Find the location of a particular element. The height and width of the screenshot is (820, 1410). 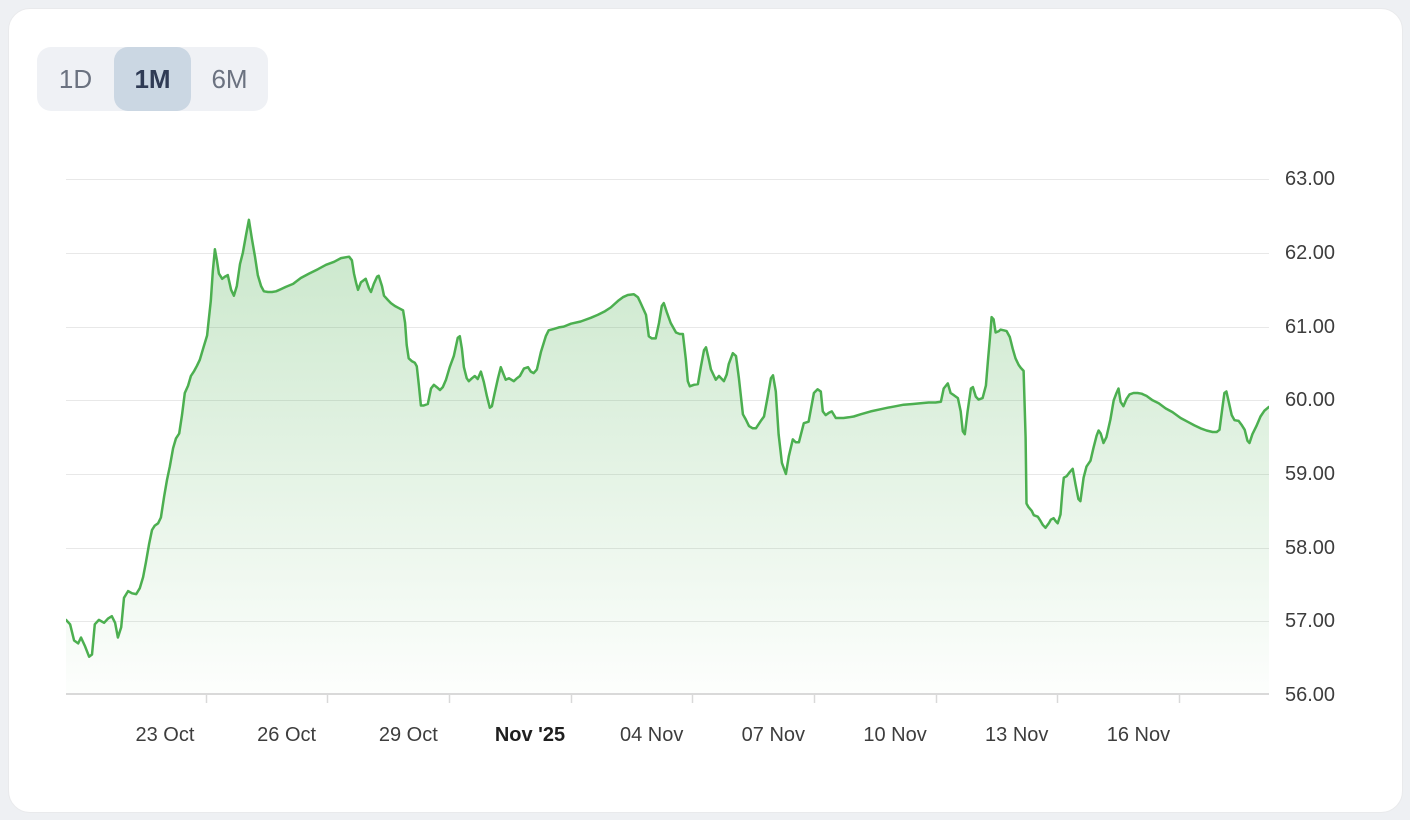

y-axis-label: 59.00 is located at coordinates (1310, 473).